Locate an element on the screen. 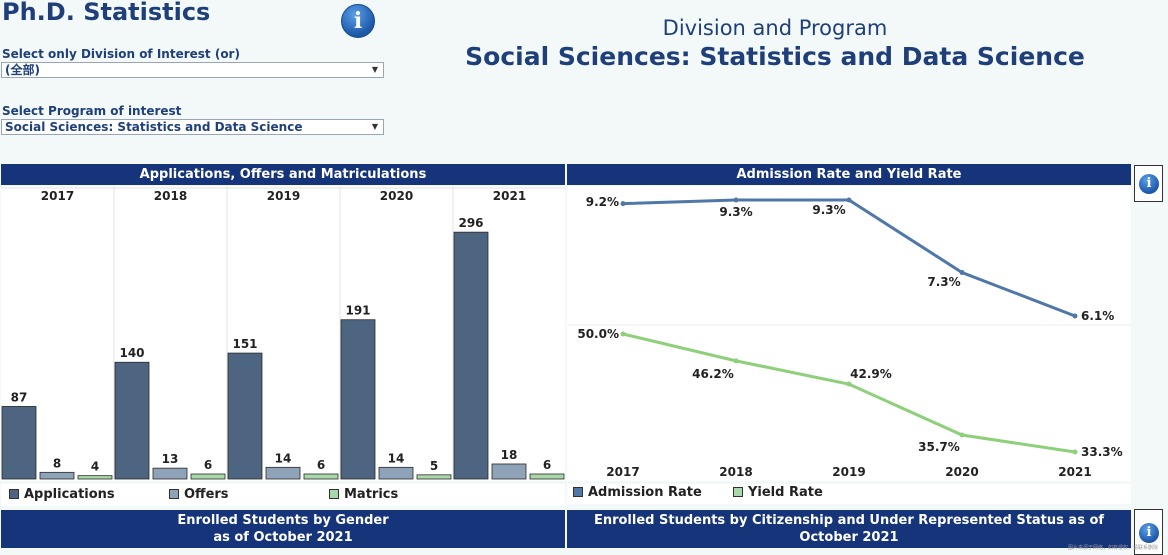  page-title: Ph.D. Statistics is located at coordinates (106, 13).